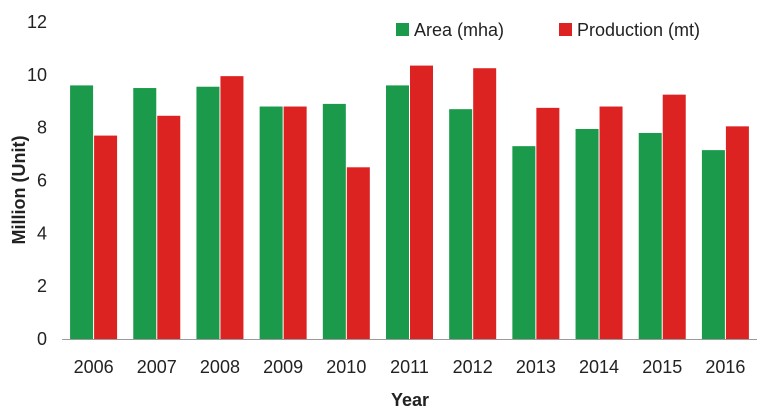 This screenshot has width=765, height=413. Describe the element at coordinates (725, 367) in the screenshot. I see `x-tick-label: 2016` at that location.